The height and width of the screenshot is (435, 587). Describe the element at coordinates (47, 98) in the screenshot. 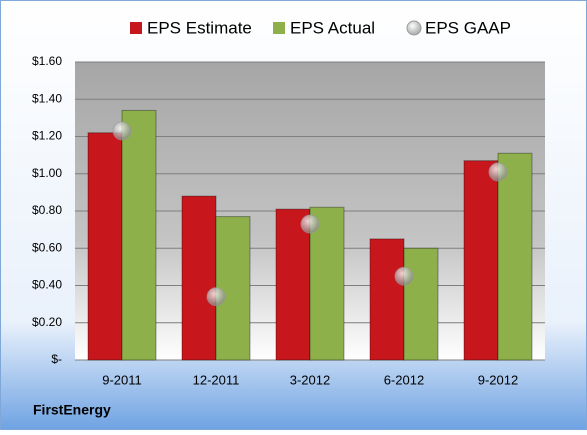

I see `y-tick-label: $1.40` at that location.